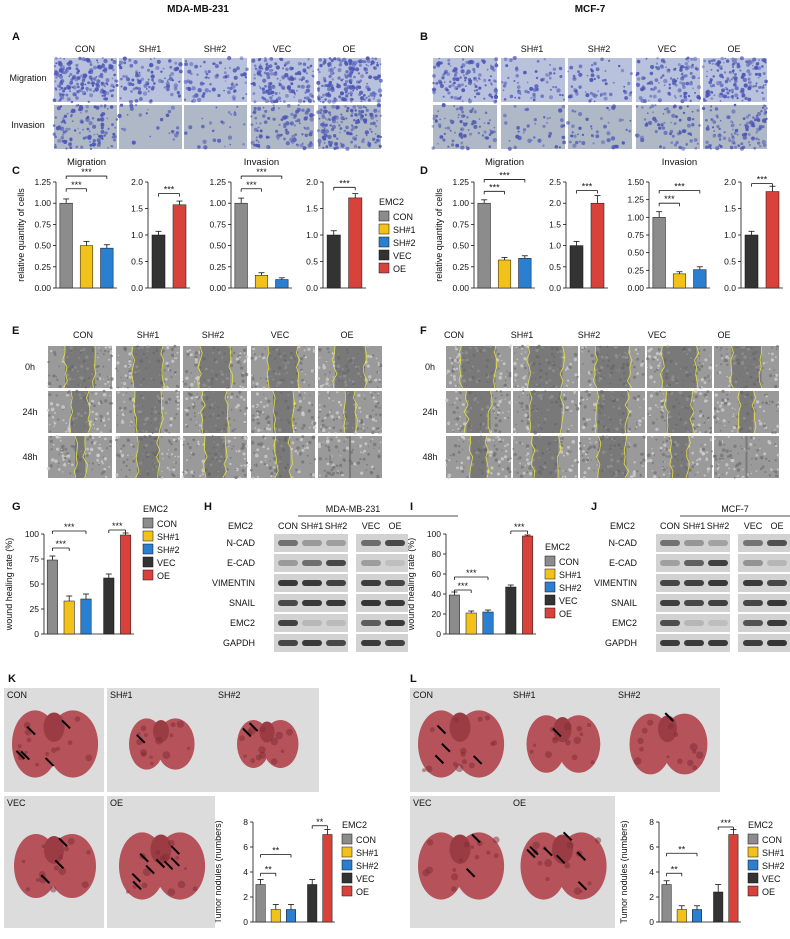 This screenshot has height=939, width=790. I want to click on col-label-F-1: SH#1, so click(522, 335).